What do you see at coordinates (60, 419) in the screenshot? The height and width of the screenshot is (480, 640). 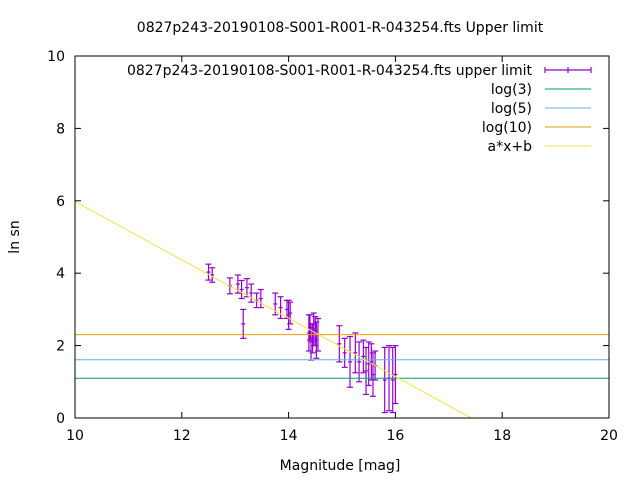 I see `y-tick-label: 0` at bounding box center [60, 419].